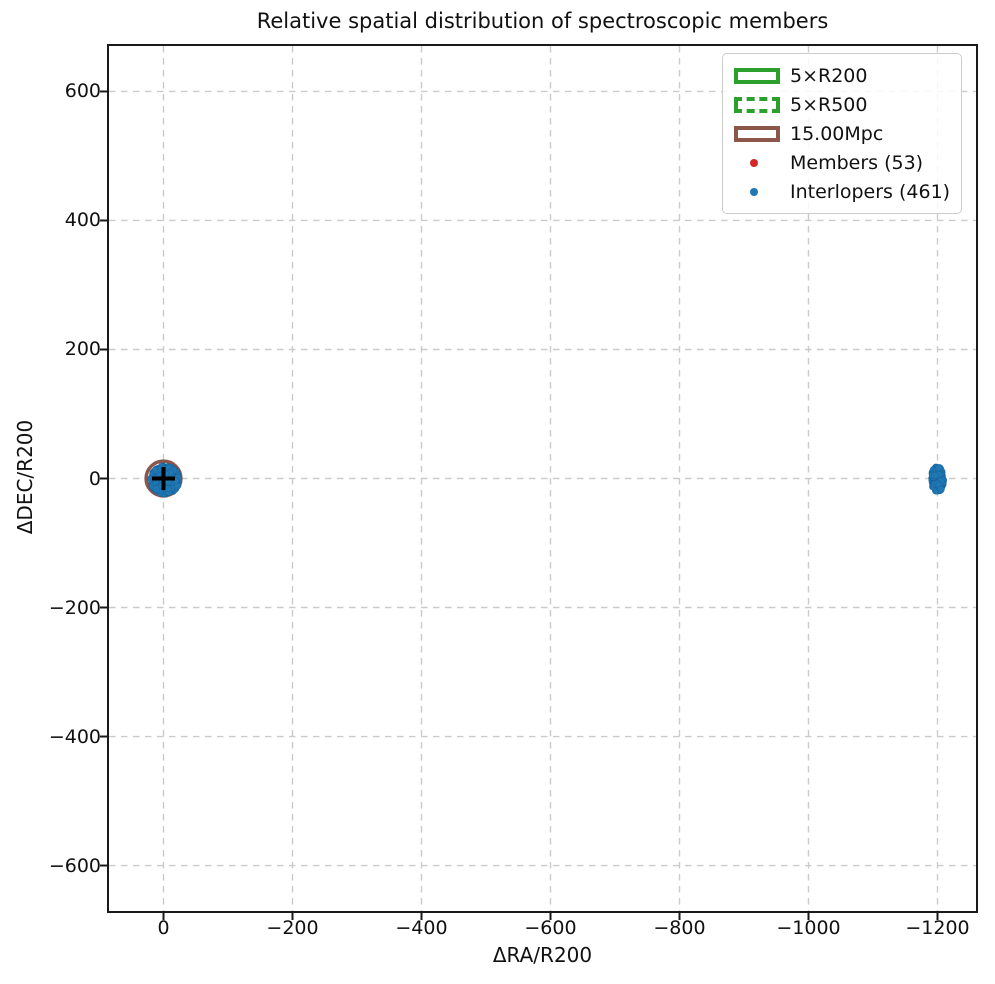 This screenshot has height=984, width=995. I want to click on x-axis-label: ΔRA/R200, so click(542, 955).